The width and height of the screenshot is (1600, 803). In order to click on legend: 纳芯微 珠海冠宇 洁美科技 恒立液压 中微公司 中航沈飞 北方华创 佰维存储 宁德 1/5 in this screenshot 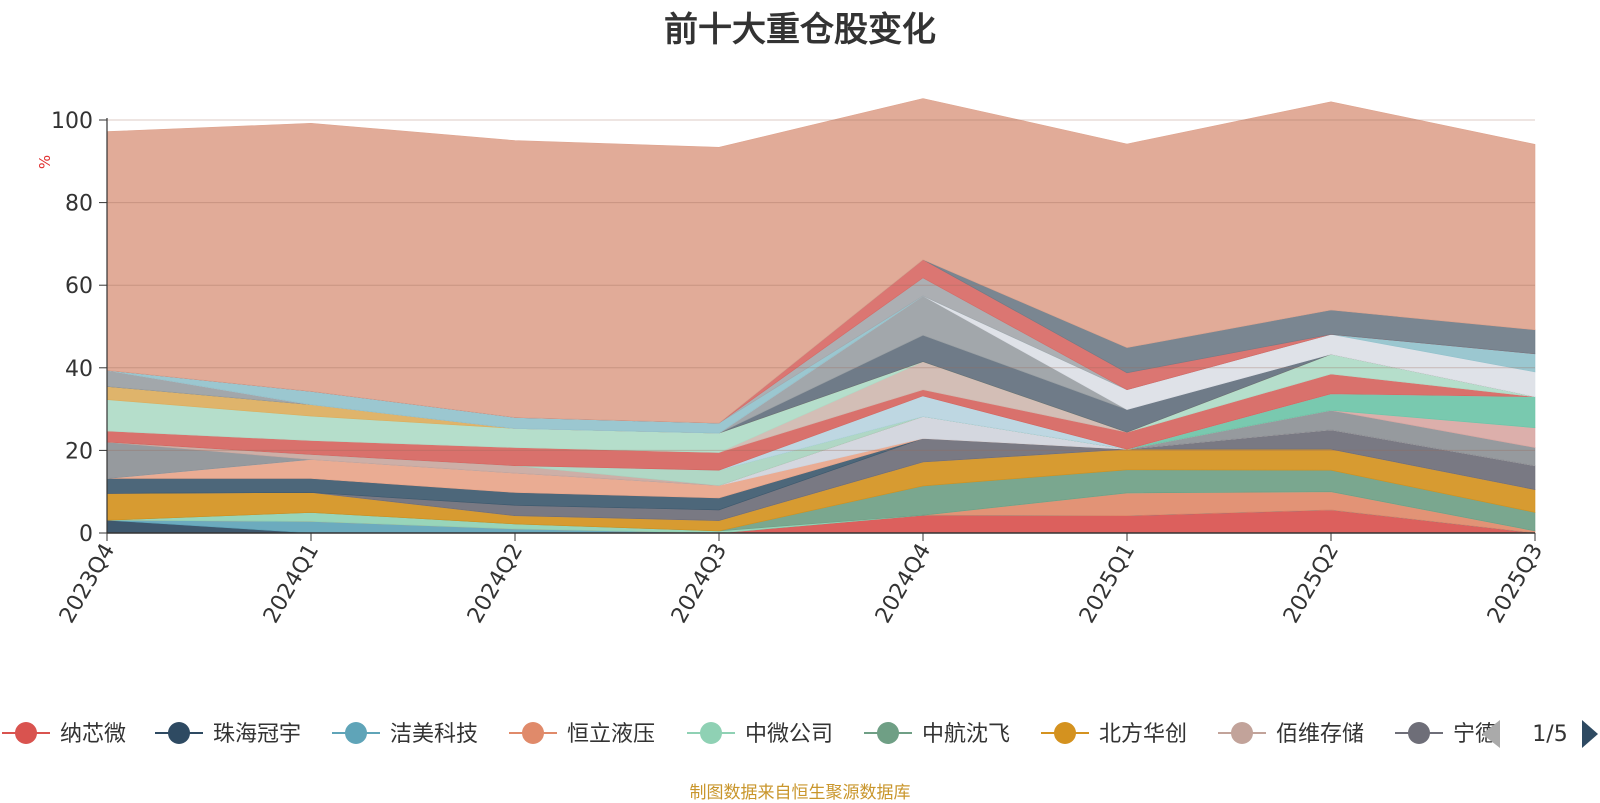, I will do `click(800, 734)`.